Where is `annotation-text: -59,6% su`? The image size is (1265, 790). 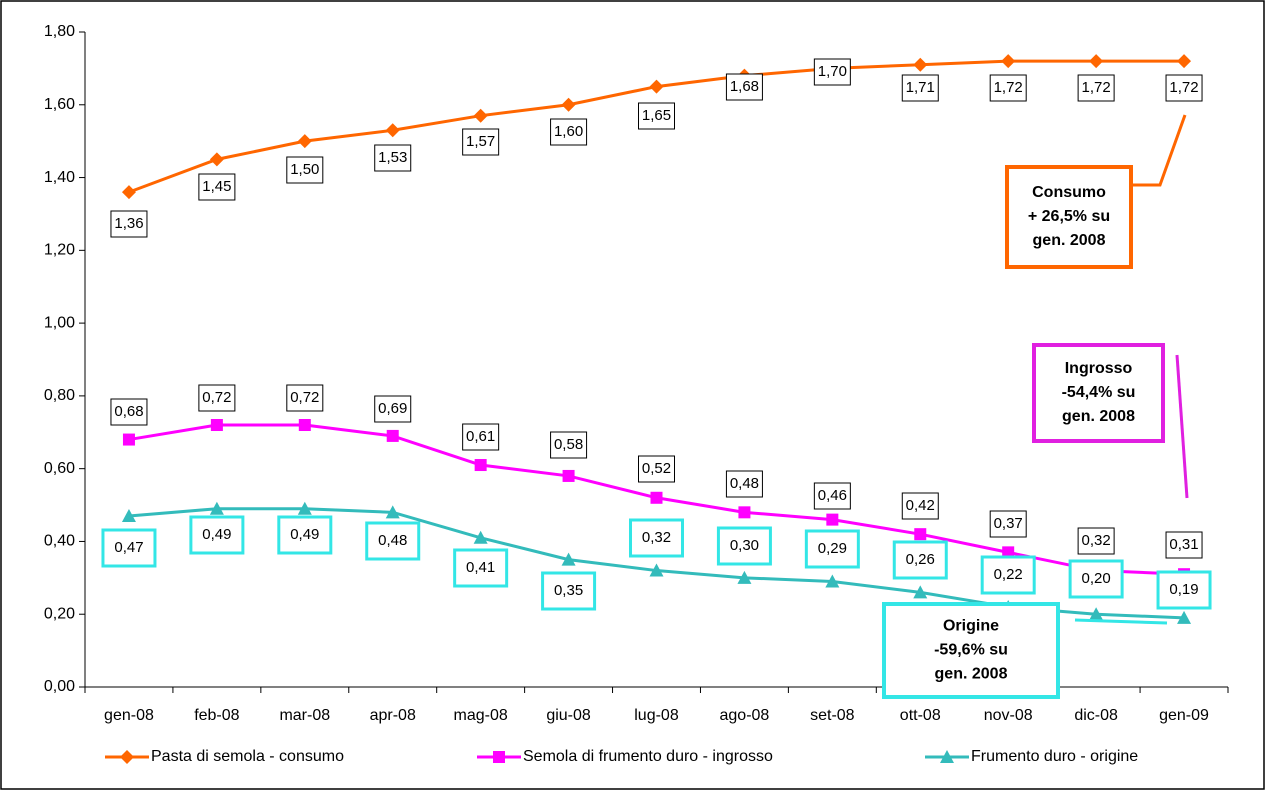 annotation-text: -59,6% su is located at coordinates (971, 650).